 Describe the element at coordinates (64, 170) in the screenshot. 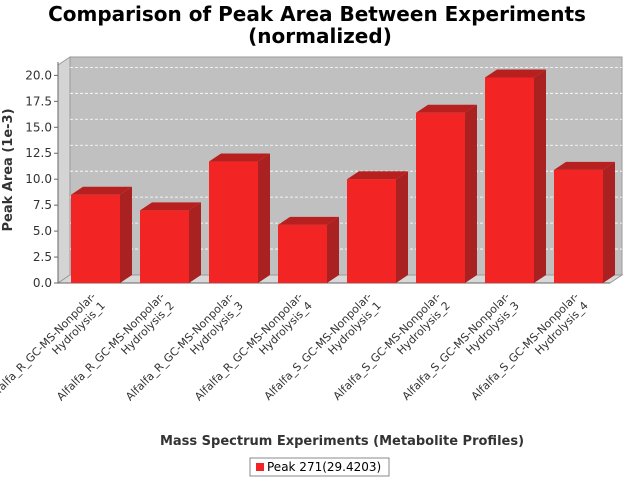

I see `plot-side-wall` at that location.